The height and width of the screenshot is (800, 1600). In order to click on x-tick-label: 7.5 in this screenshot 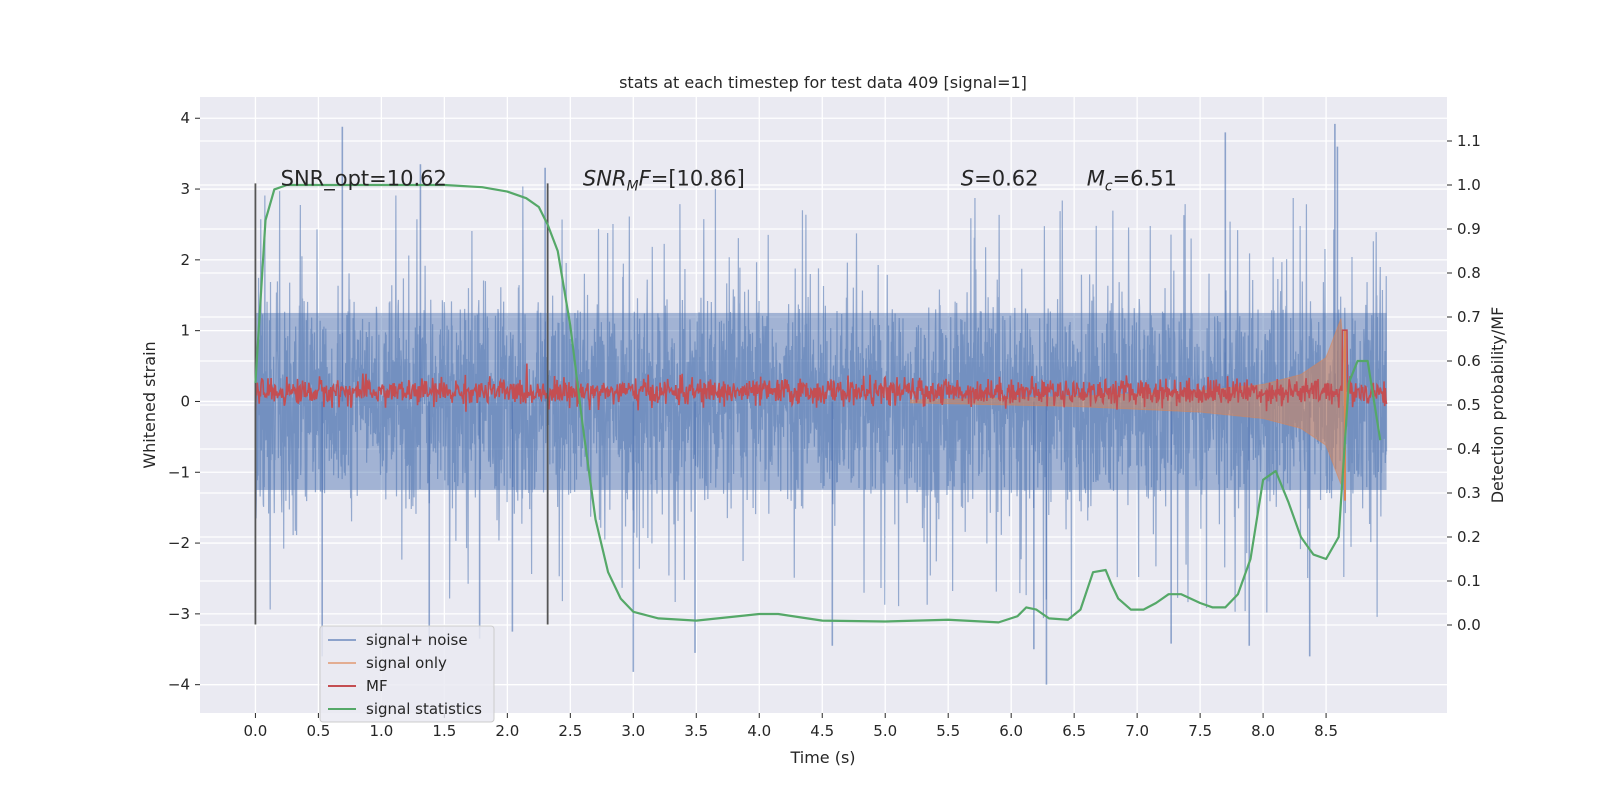, I will do `click(1200, 731)`.